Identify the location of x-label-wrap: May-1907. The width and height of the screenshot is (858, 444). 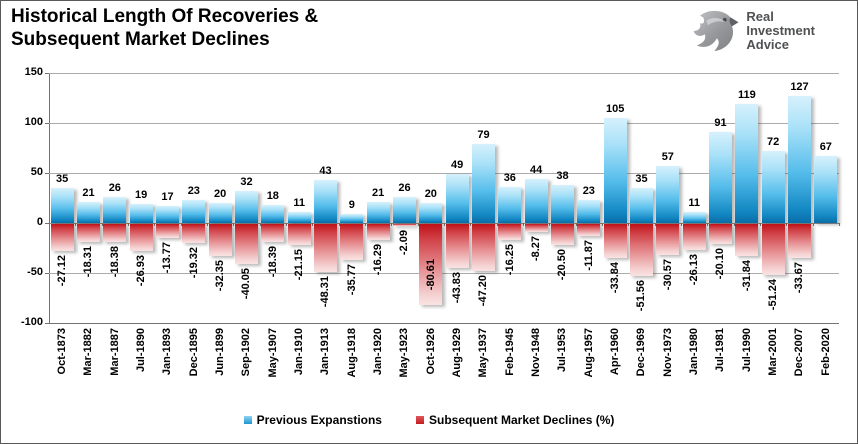
(273, 356).